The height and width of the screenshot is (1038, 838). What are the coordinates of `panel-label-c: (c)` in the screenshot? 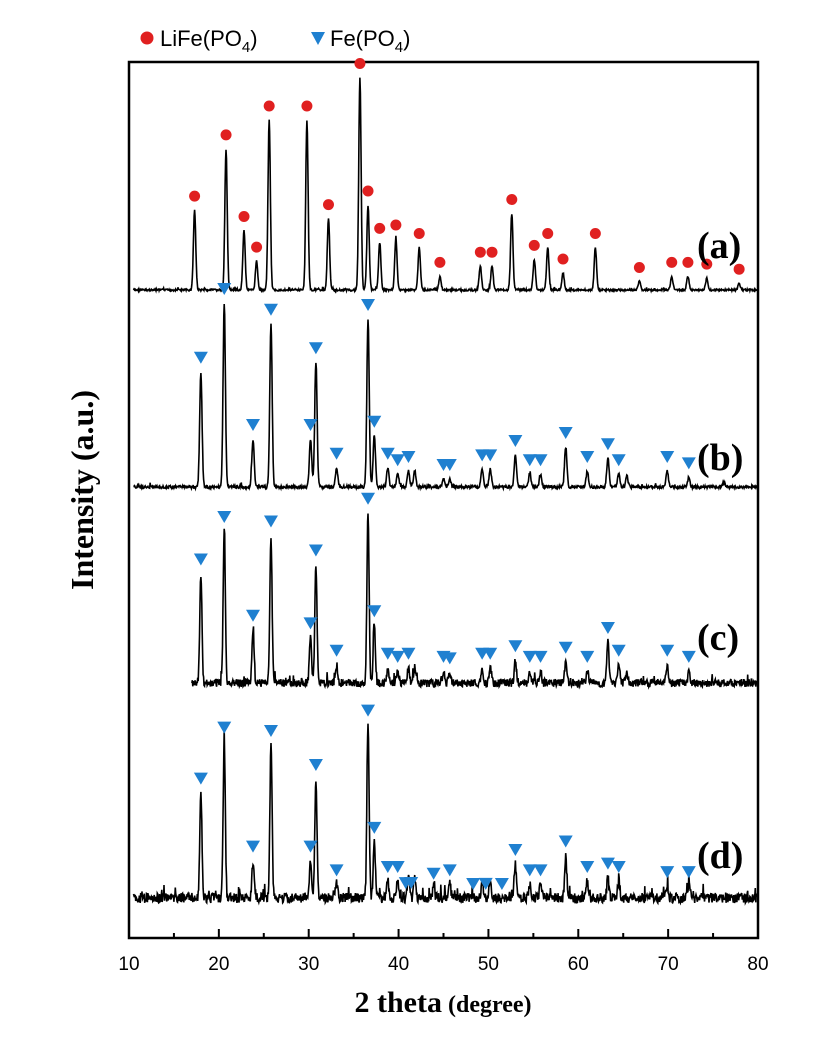 It's located at (718, 638).